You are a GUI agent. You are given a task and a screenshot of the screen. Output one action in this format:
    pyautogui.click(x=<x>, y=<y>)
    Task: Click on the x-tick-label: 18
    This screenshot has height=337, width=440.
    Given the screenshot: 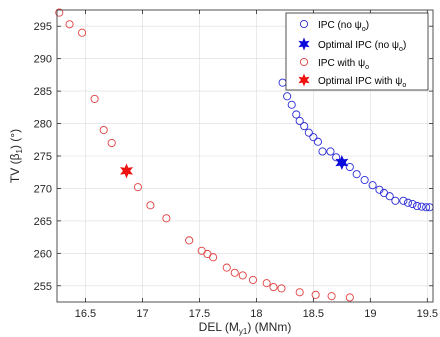 What is the action you would take?
    pyautogui.click(x=256, y=314)
    